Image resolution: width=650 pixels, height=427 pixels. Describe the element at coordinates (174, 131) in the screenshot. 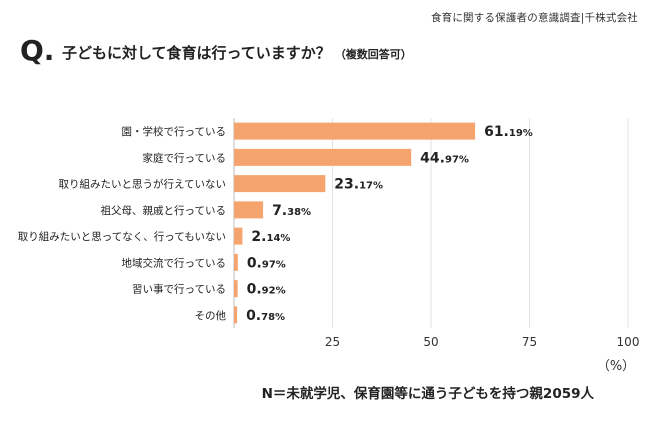

I see `category-label-1: 園・学校で行っている` at that location.